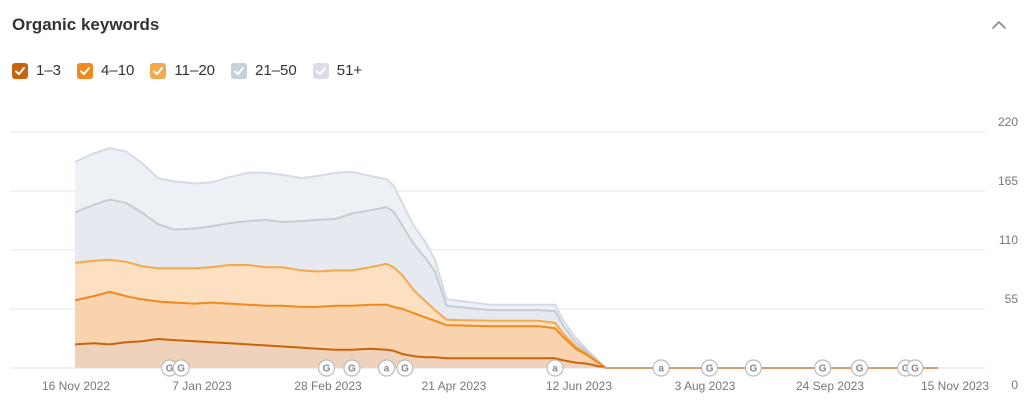  Describe the element at coordinates (118, 70) in the screenshot. I see `legend-label: 4–10` at that location.